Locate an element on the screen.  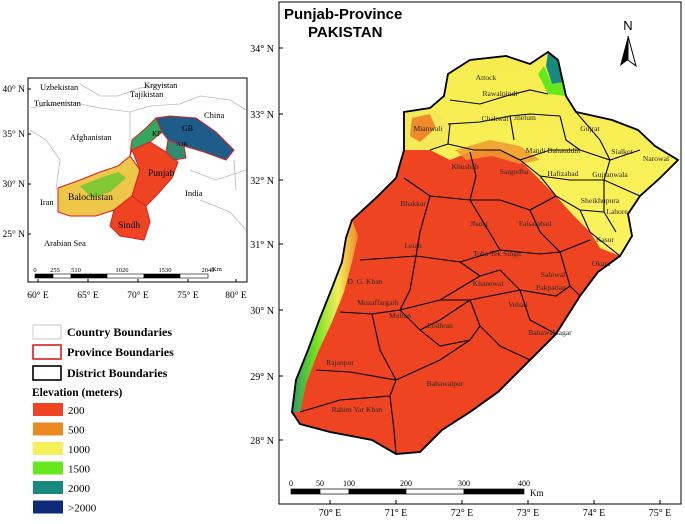
inset-country-iran: Iran is located at coordinates (47, 202).